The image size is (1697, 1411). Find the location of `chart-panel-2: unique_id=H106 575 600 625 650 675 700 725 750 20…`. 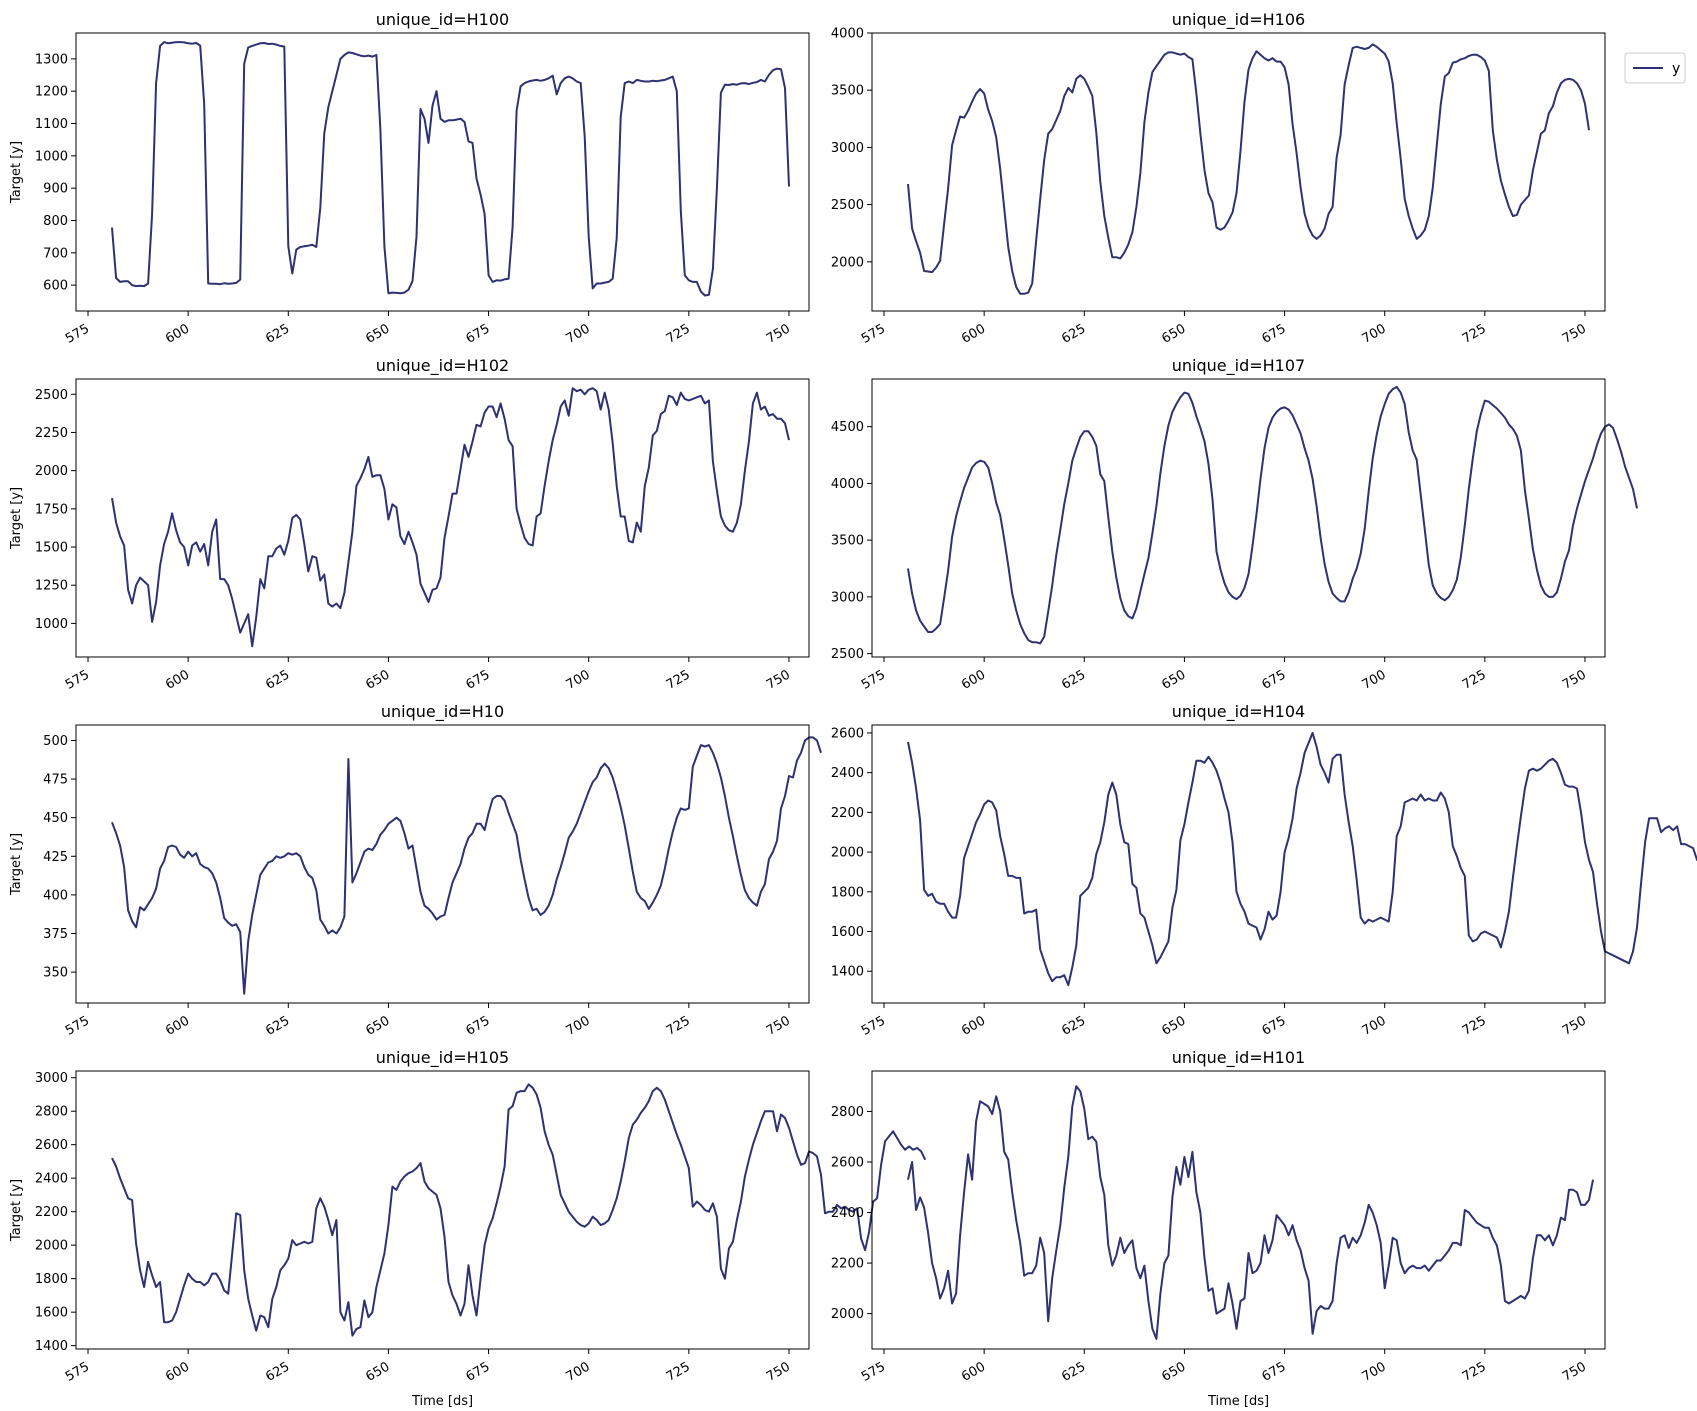

chart-panel-2: unique_id=H106 575 600 625 650 675 700 725 750 20… is located at coordinates (1218, 178).